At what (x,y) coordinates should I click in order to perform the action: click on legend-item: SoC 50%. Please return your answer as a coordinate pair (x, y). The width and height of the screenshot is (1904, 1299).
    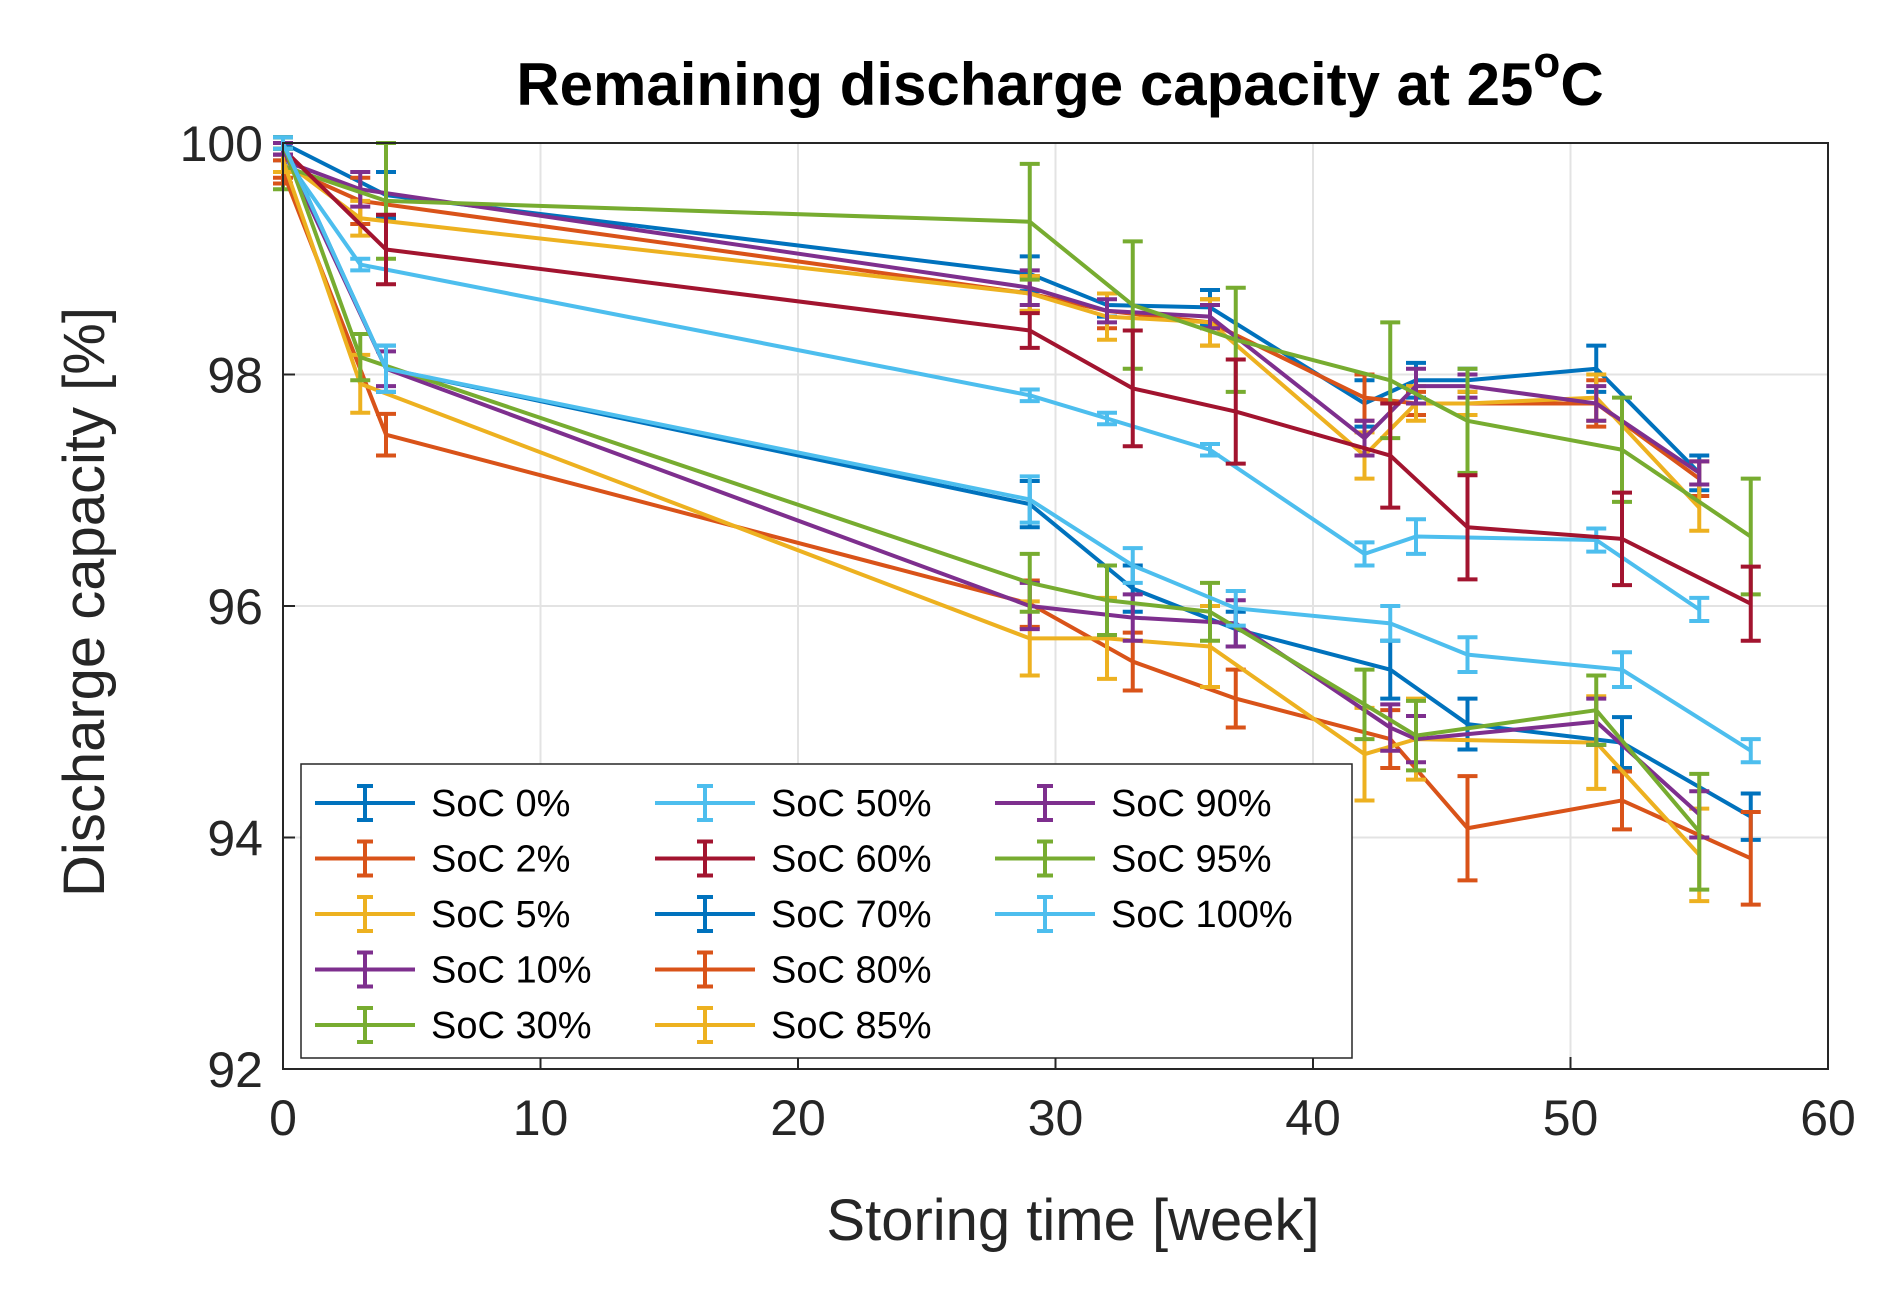
    Looking at the image, I should click on (793, 804).